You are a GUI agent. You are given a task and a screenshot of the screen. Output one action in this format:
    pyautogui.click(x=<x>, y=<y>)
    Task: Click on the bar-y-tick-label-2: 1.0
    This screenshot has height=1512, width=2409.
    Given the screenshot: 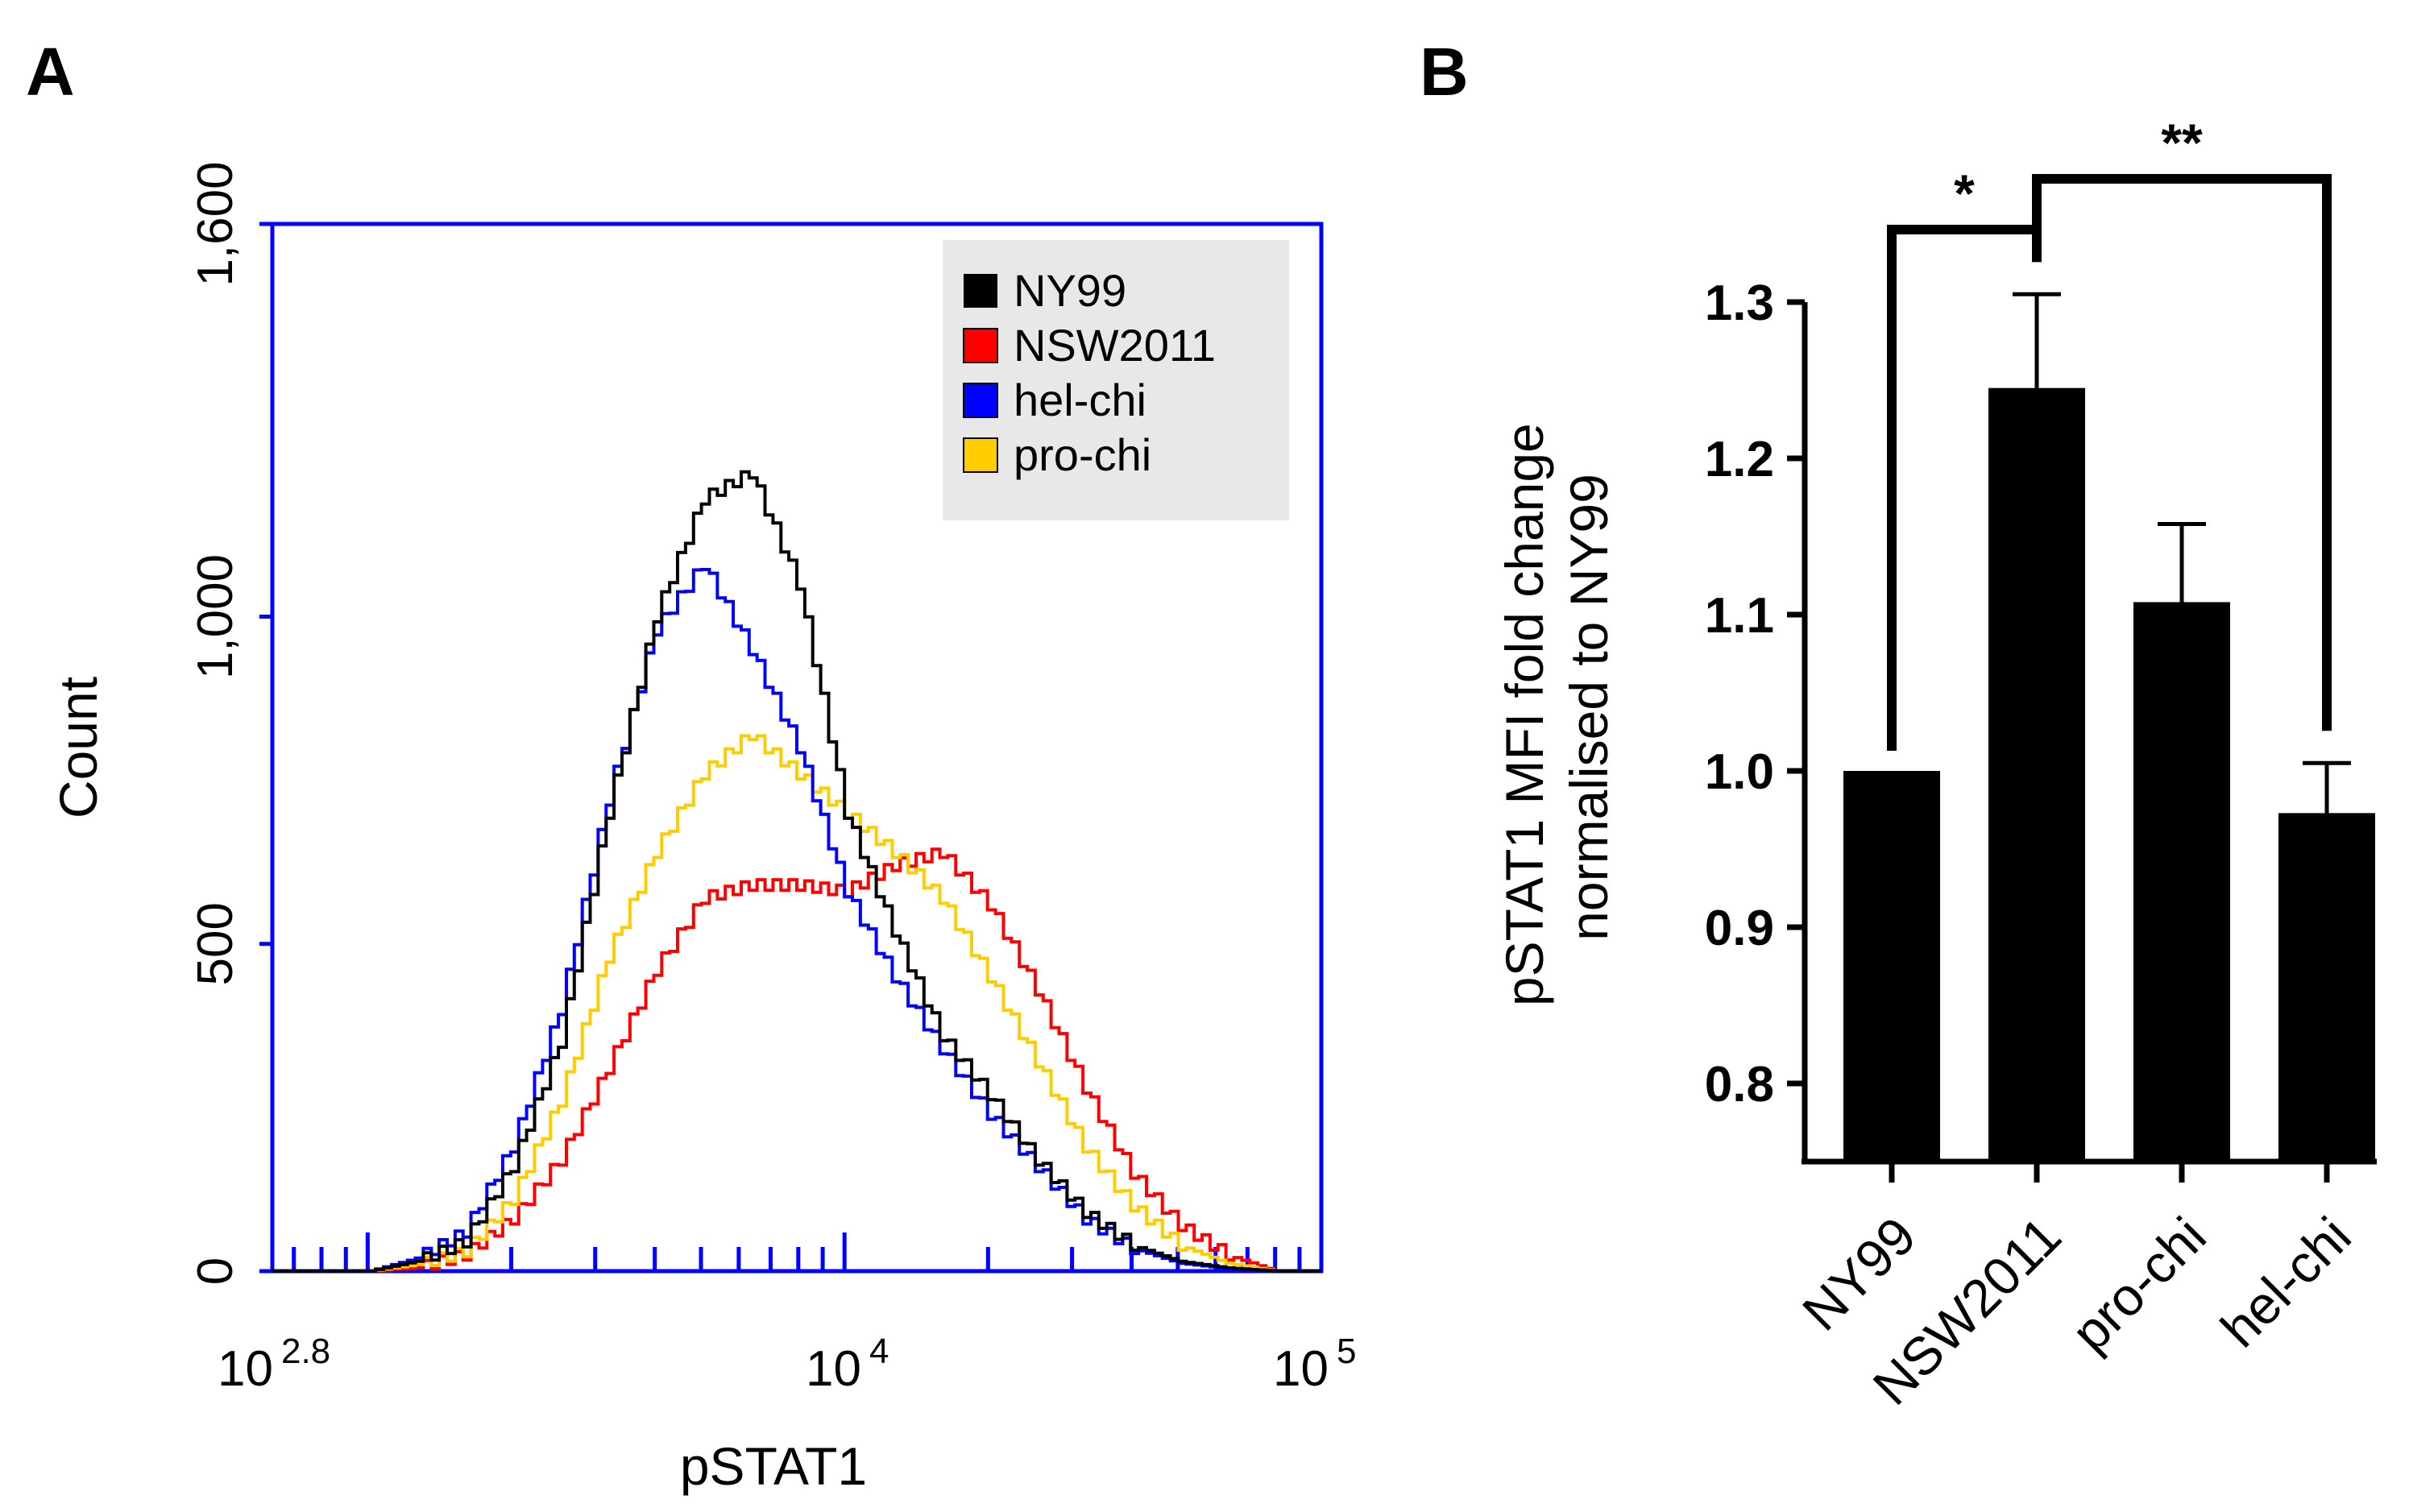 What is the action you would take?
    pyautogui.click(x=1739, y=772)
    